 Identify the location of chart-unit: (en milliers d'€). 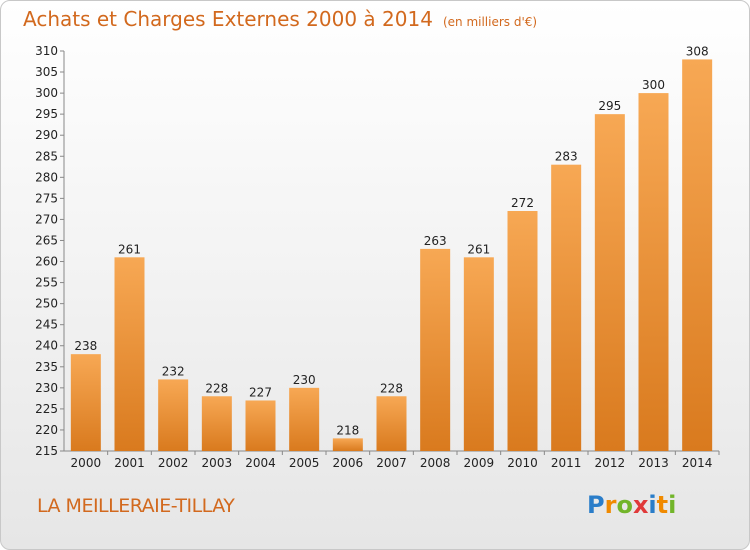
(490, 22).